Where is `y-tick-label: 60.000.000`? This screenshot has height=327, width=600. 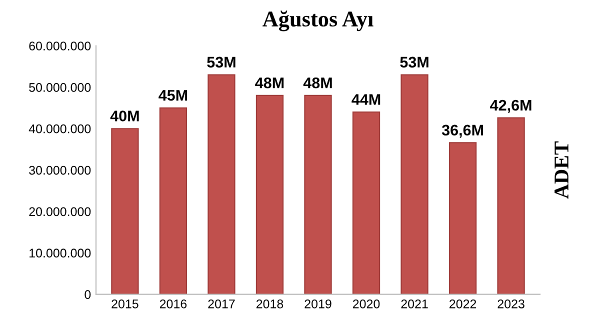 y-tick-label: 60.000.000 is located at coordinates (60, 46).